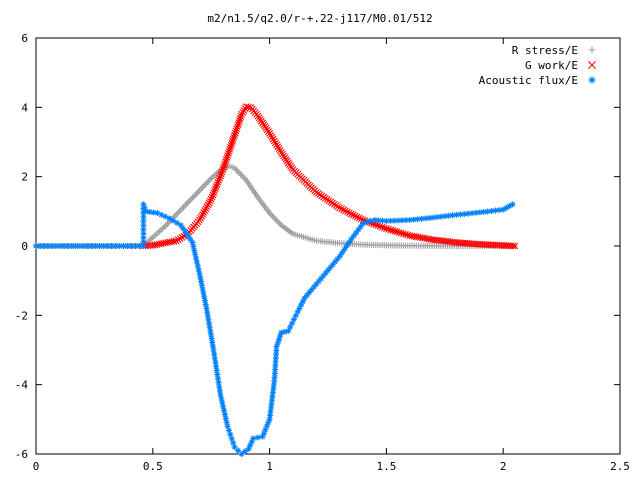 This screenshot has width=640, height=480. What do you see at coordinates (551, 65) in the screenshot?
I see `legend-label: G work/E` at bounding box center [551, 65].